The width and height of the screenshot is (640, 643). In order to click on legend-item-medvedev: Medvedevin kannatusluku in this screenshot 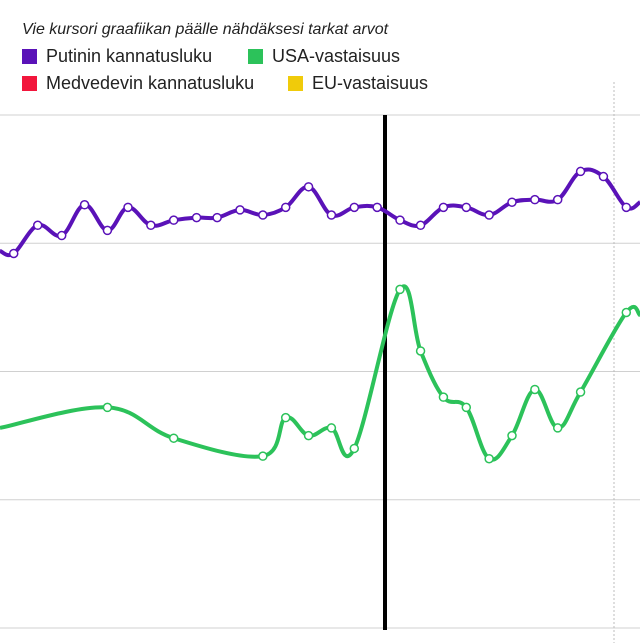, I will do `click(138, 83)`.